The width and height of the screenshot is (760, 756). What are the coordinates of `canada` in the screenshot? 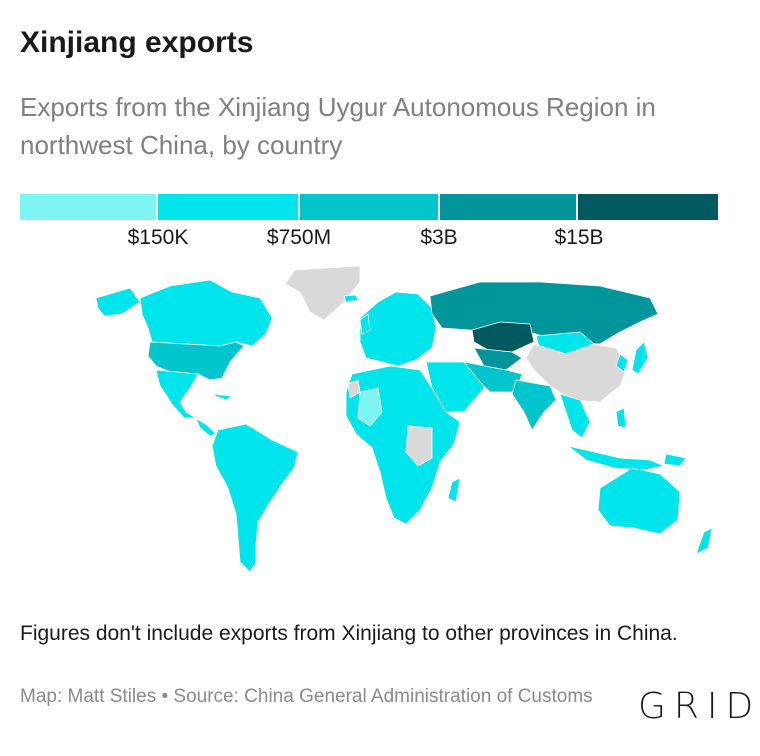 It's located at (206, 313).